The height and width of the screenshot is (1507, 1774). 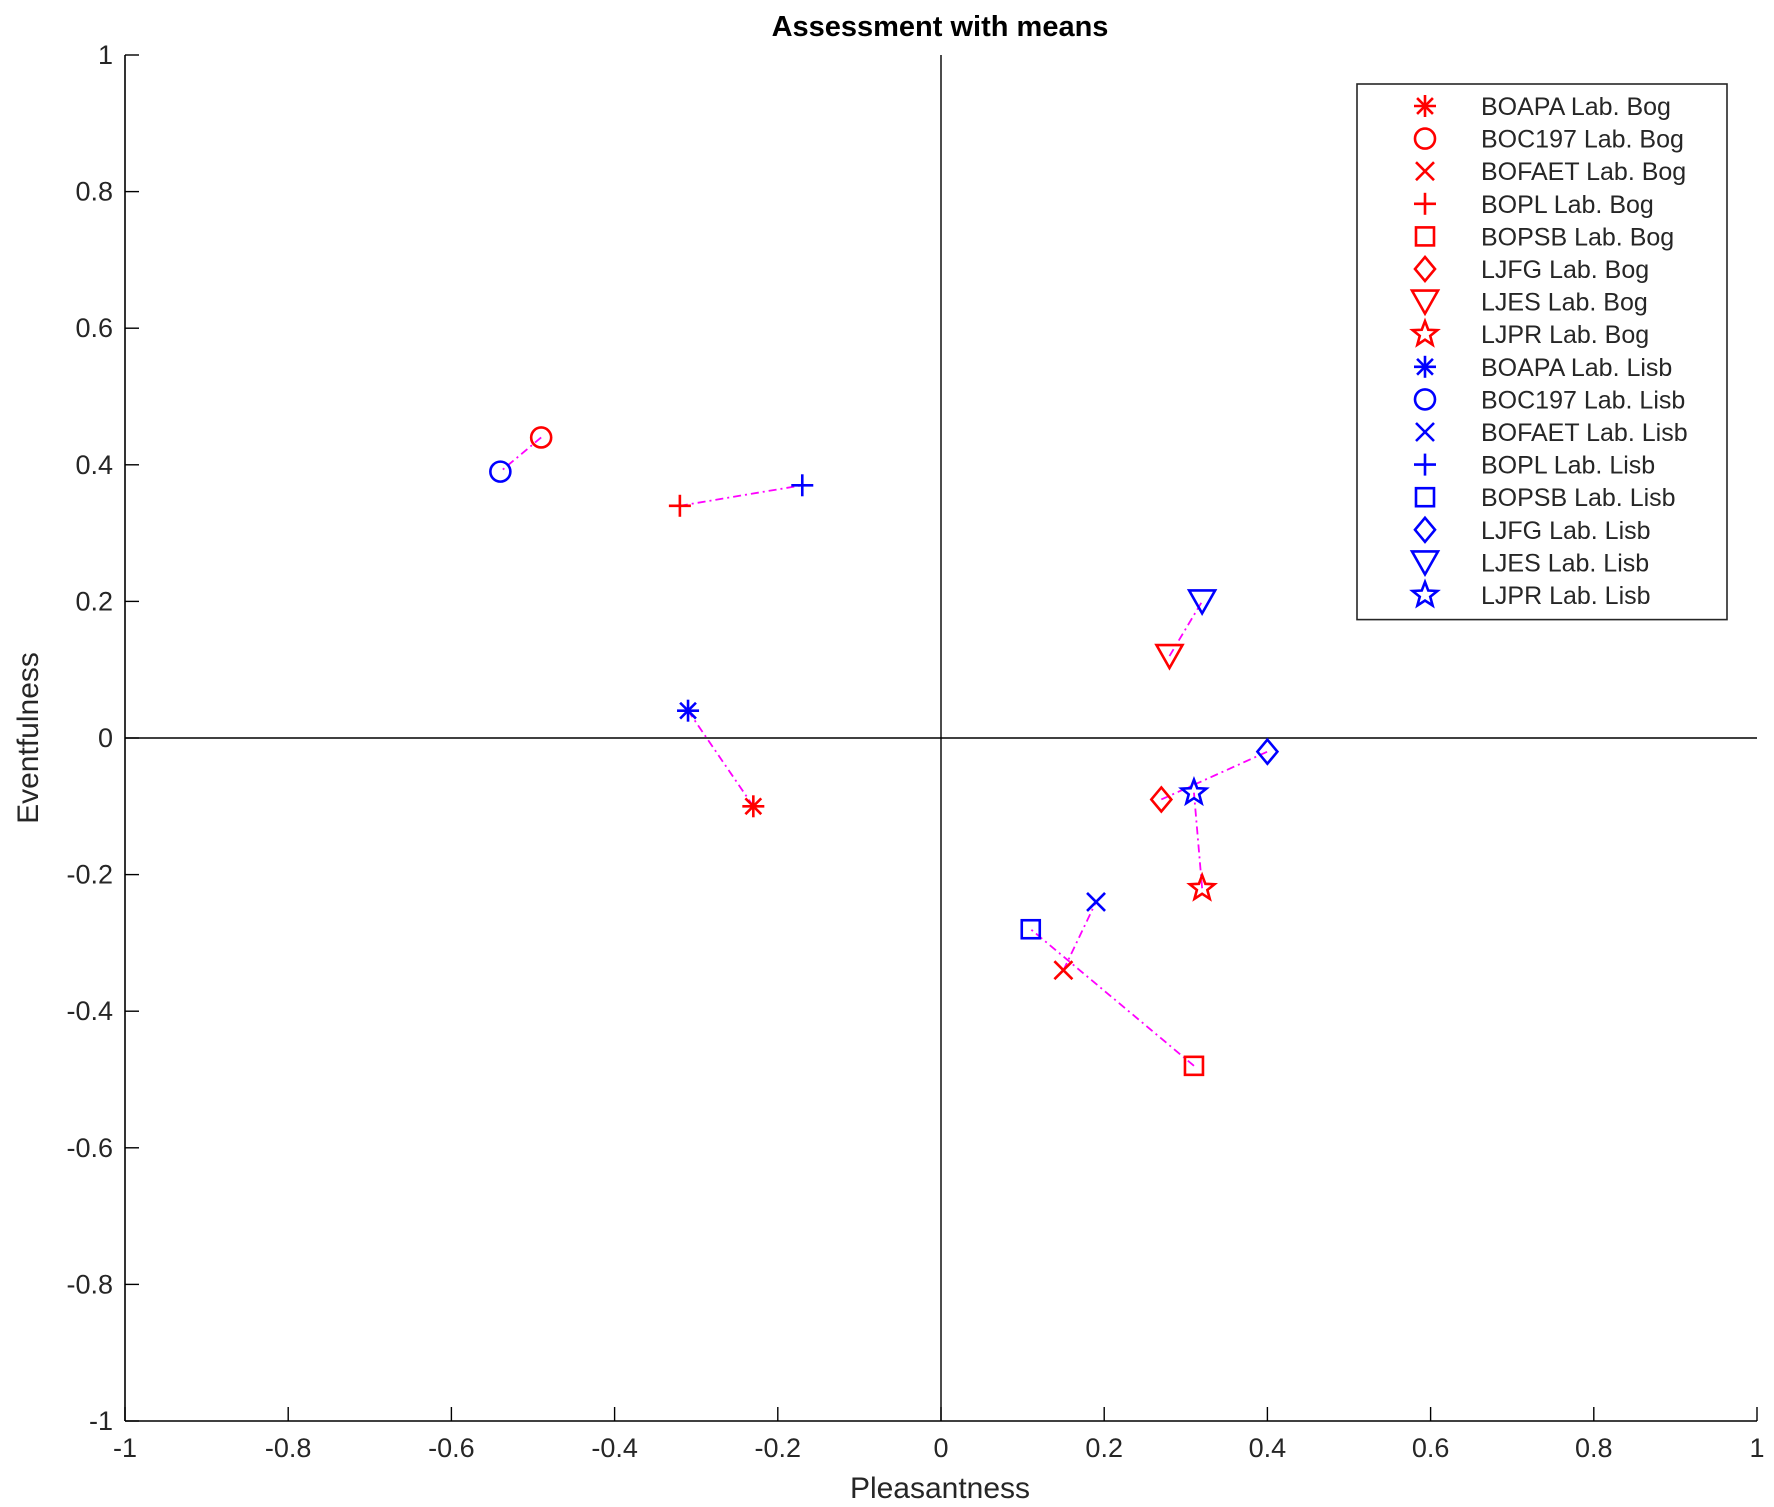 I want to click on legend-item: BOFAET Lab. Bog, so click(x=1550, y=172).